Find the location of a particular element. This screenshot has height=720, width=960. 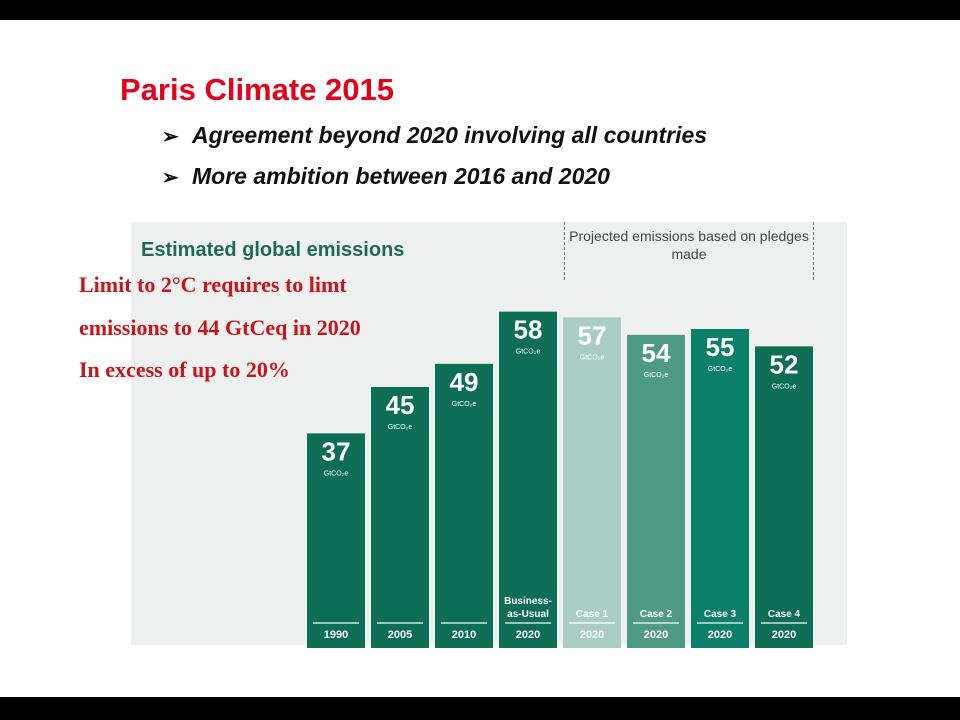

slide-title: Paris Climate 2015 is located at coordinates (257, 89).